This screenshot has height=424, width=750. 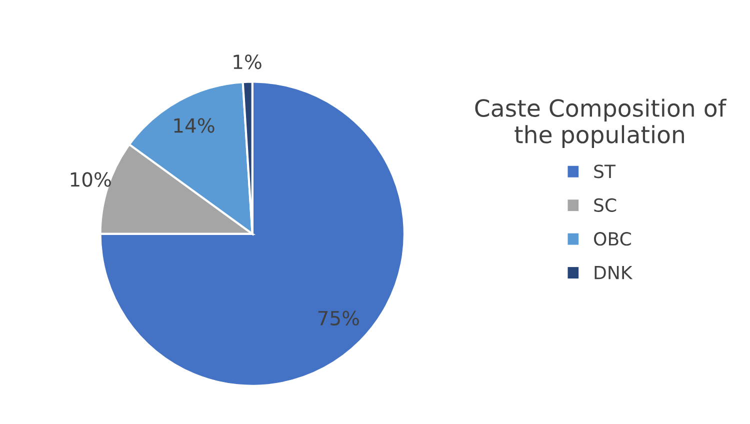 What do you see at coordinates (612, 239) in the screenshot?
I see `legend-label: OBC` at bounding box center [612, 239].